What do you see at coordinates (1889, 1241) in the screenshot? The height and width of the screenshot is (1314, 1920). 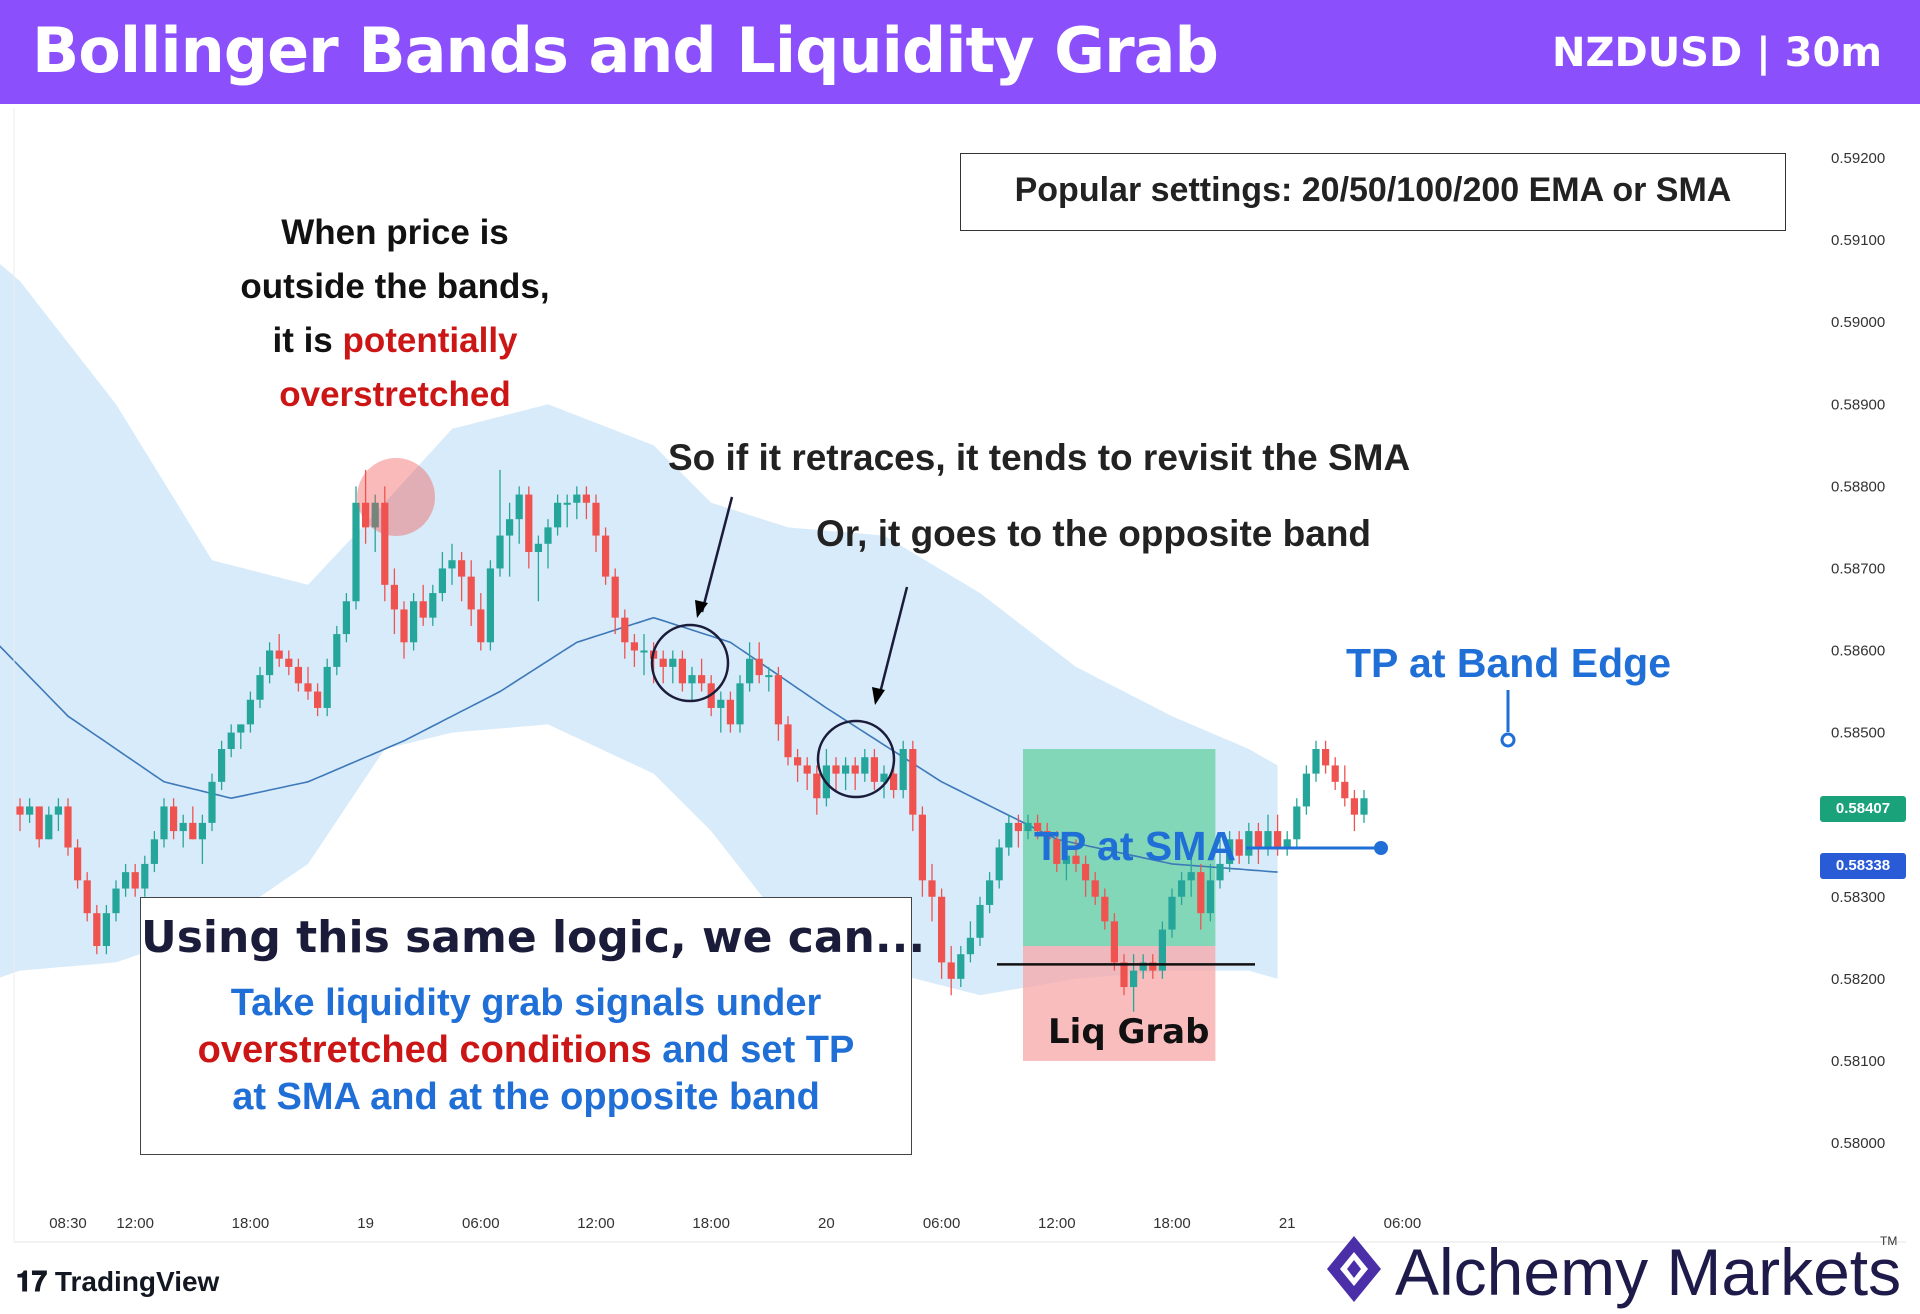 I see `trademark: TM` at bounding box center [1889, 1241].